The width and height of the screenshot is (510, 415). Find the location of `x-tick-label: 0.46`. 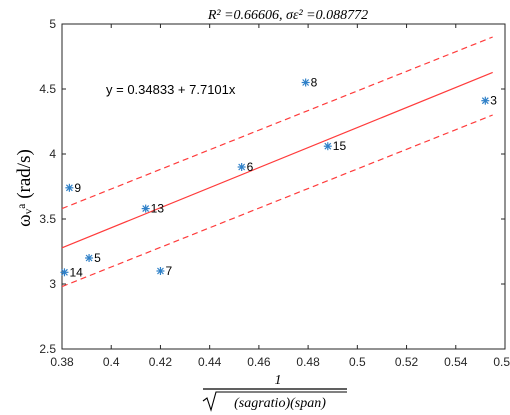

x-tick-label: 0.46 is located at coordinates (259, 362).